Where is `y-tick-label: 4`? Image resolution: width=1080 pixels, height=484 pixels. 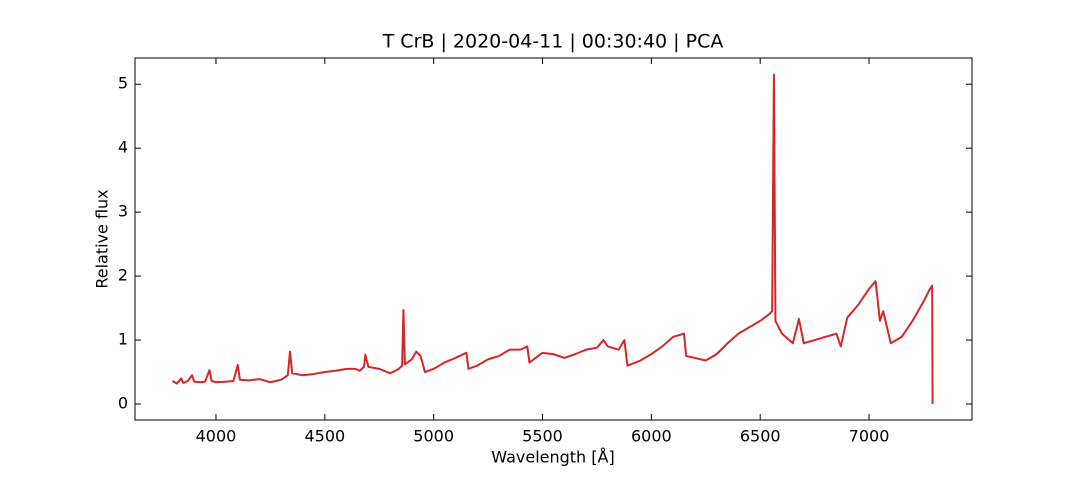 y-tick-label: 4 is located at coordinates (123, 147).